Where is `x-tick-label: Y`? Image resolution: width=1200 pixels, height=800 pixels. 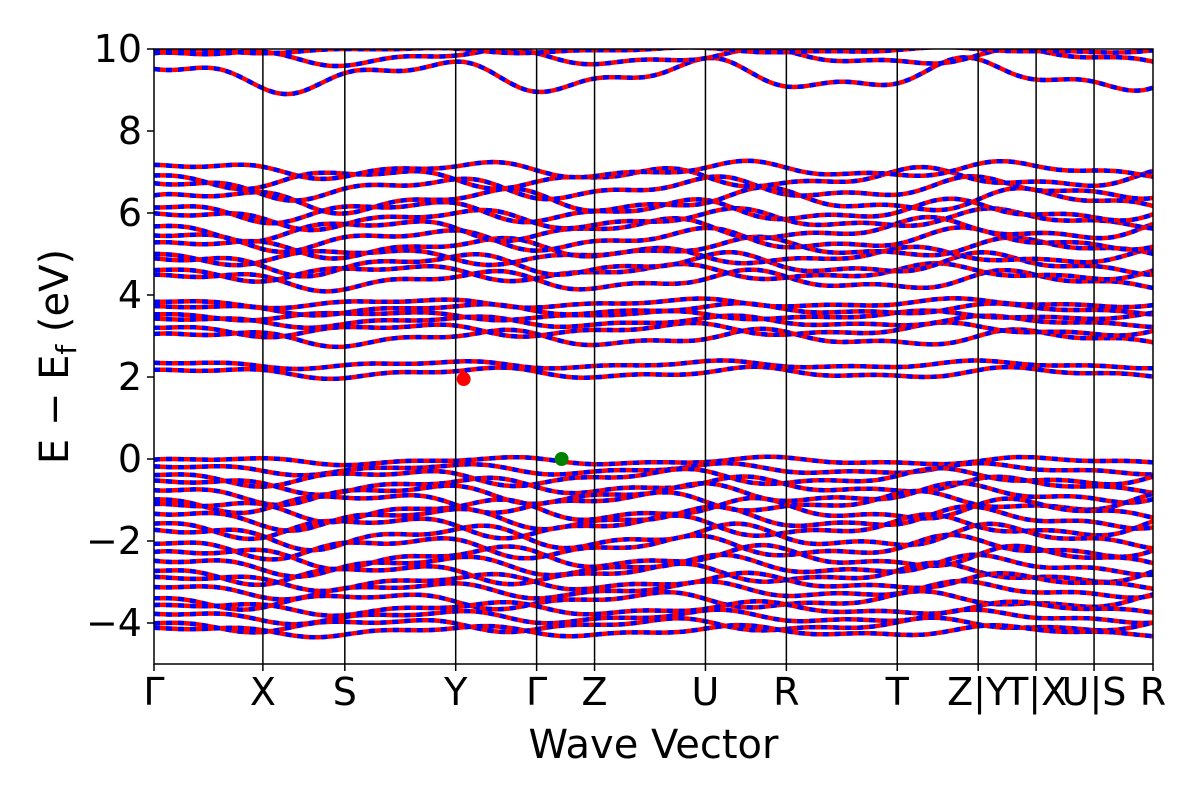 x-tick-label: Y is located at coordinates (455, 692).